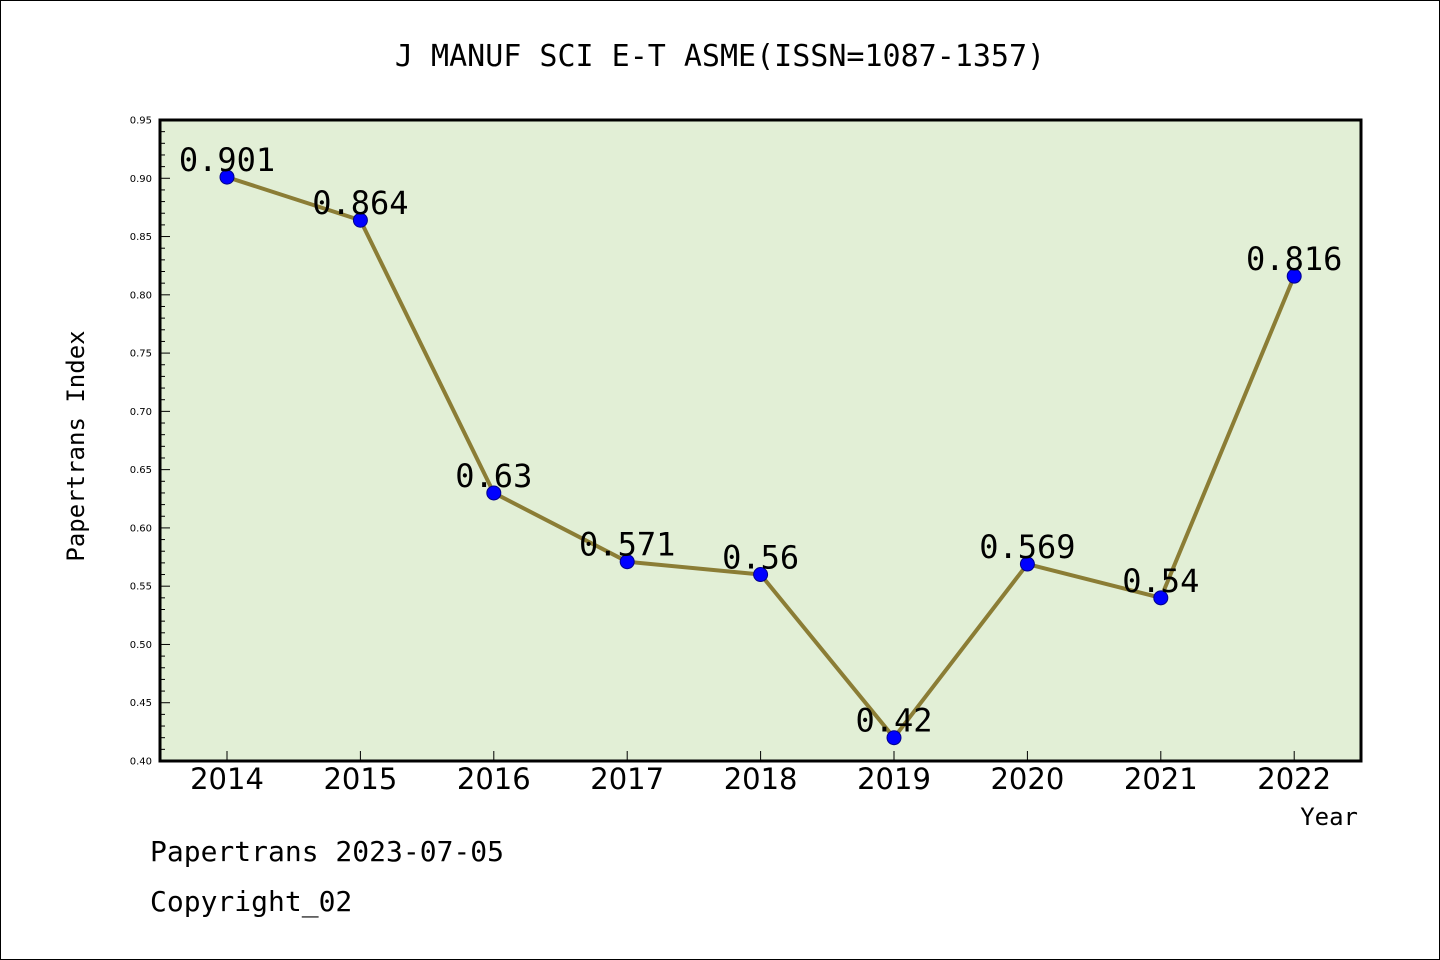  I want to click on x-tick-label: 2016, so click(494, 779).